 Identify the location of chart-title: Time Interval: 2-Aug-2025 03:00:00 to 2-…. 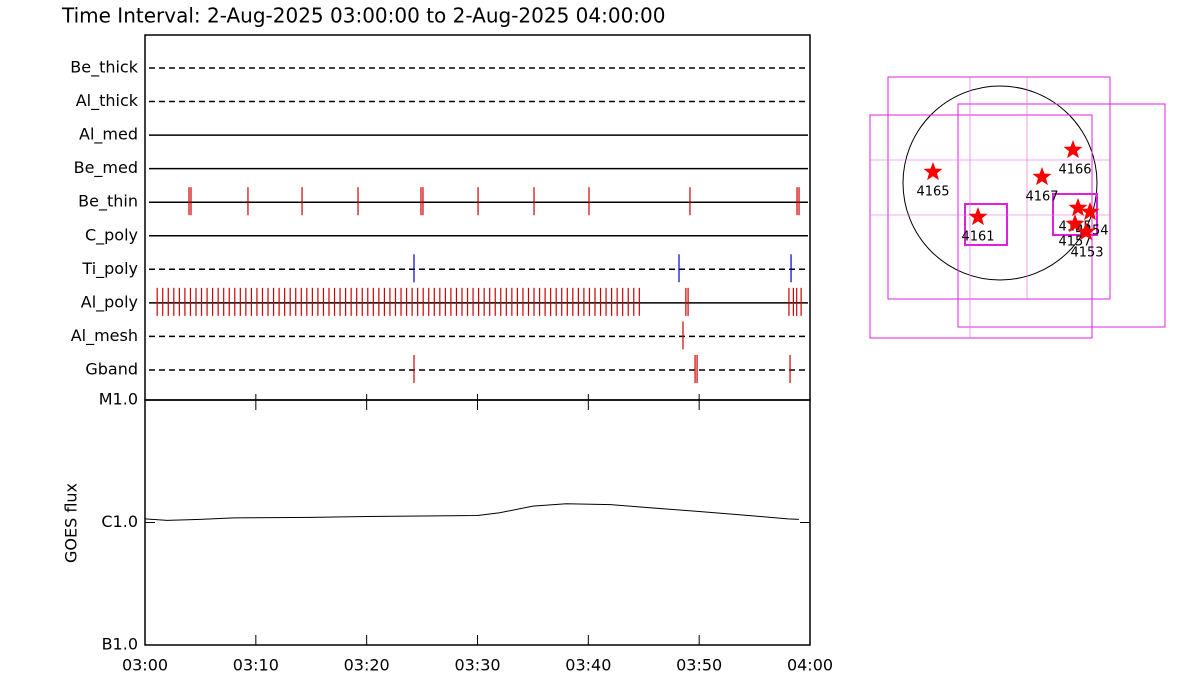
(363, 16).